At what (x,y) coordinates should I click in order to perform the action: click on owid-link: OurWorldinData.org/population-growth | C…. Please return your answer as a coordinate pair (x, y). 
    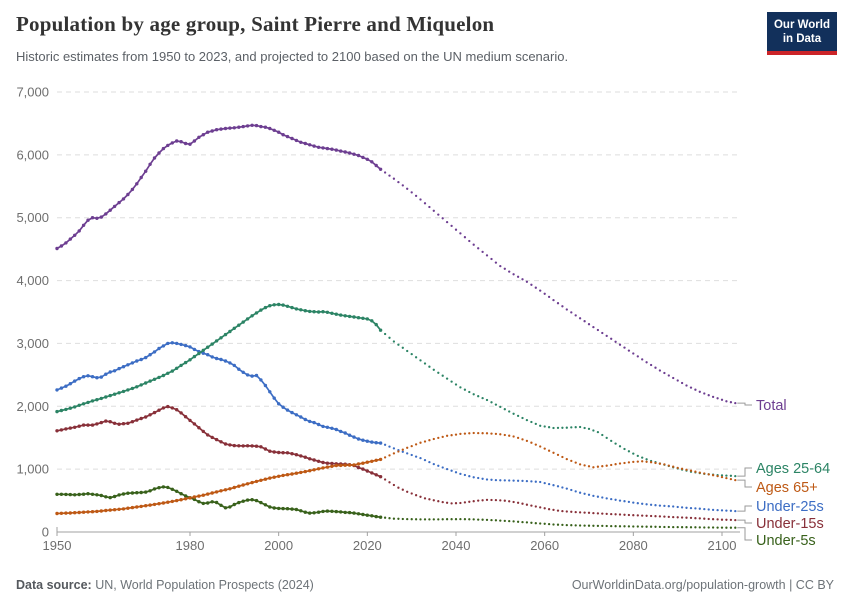
    Looking at the image, I should click on (702, 585).